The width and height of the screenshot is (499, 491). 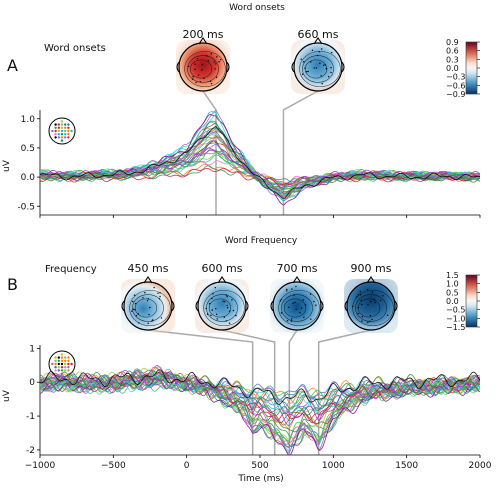 I want to click on y-tick-label: -1, so click(x=30, y=417).